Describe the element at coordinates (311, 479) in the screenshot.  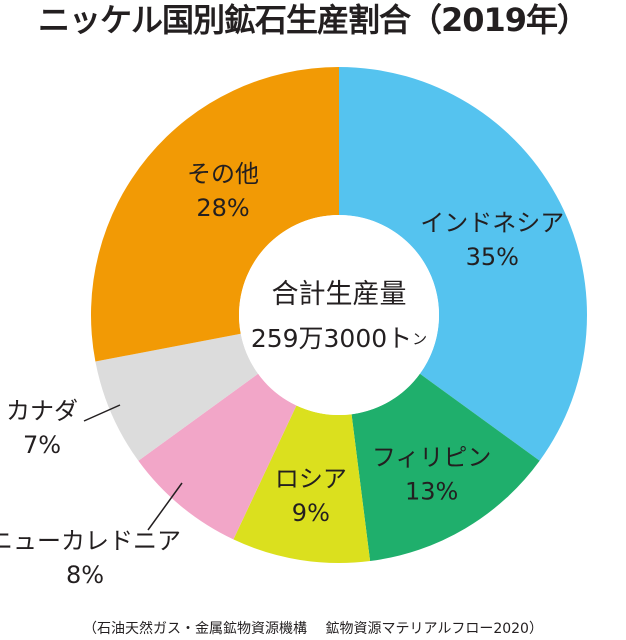
I see `slice-label-2: ロシア` at that location.